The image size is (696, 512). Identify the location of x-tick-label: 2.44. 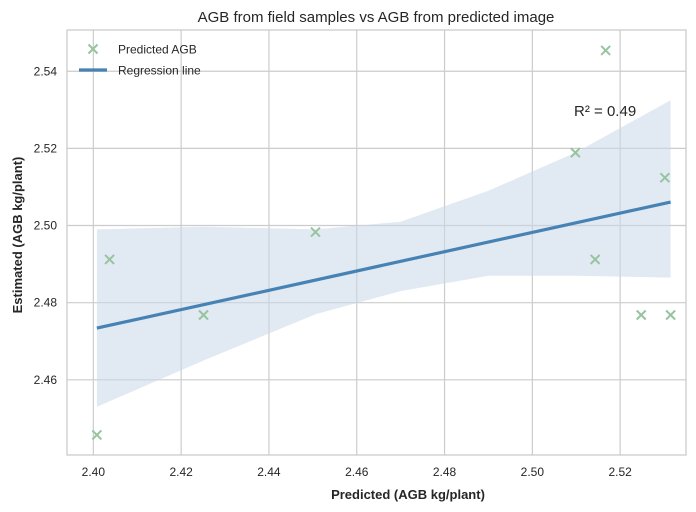
(269, 472).